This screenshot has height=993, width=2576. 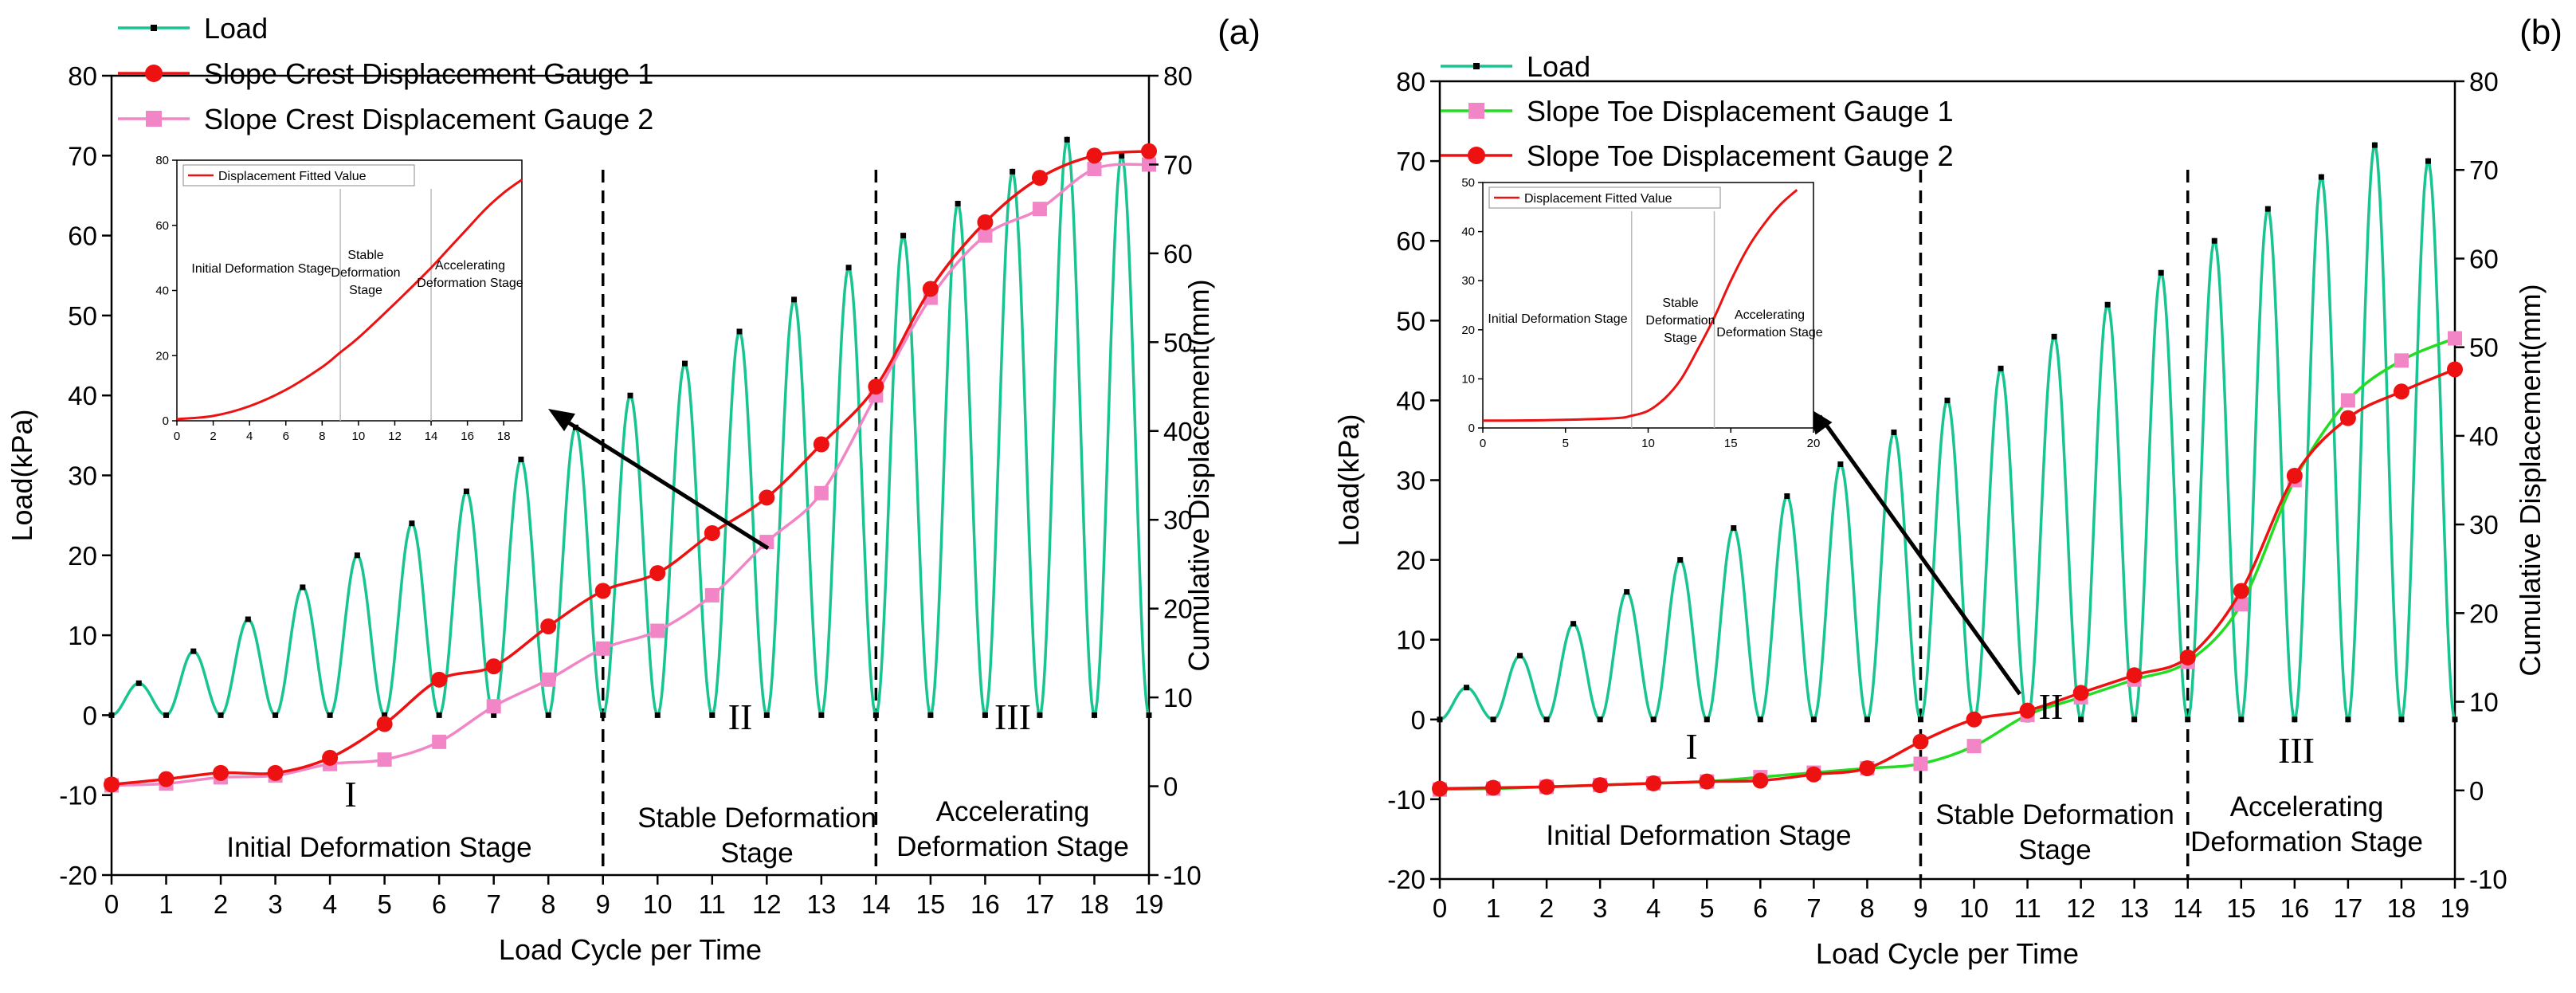 What do you see at coordinates (428, 119) in the screenshot?
I see `legend-label: Slope Crest Displacement Gauge 2` at bounding box center [428, 119].